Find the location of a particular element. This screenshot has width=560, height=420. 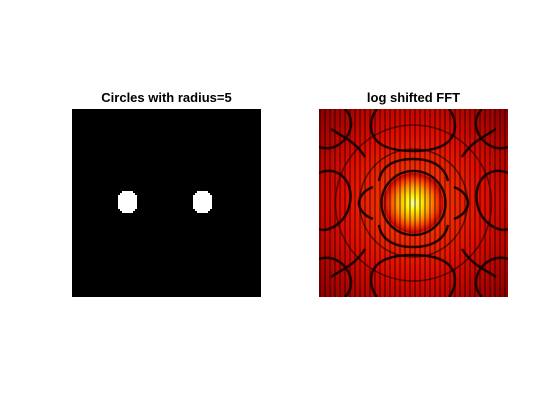

right-plot-title: log shifted FFT is located at coordinates (413, 97).